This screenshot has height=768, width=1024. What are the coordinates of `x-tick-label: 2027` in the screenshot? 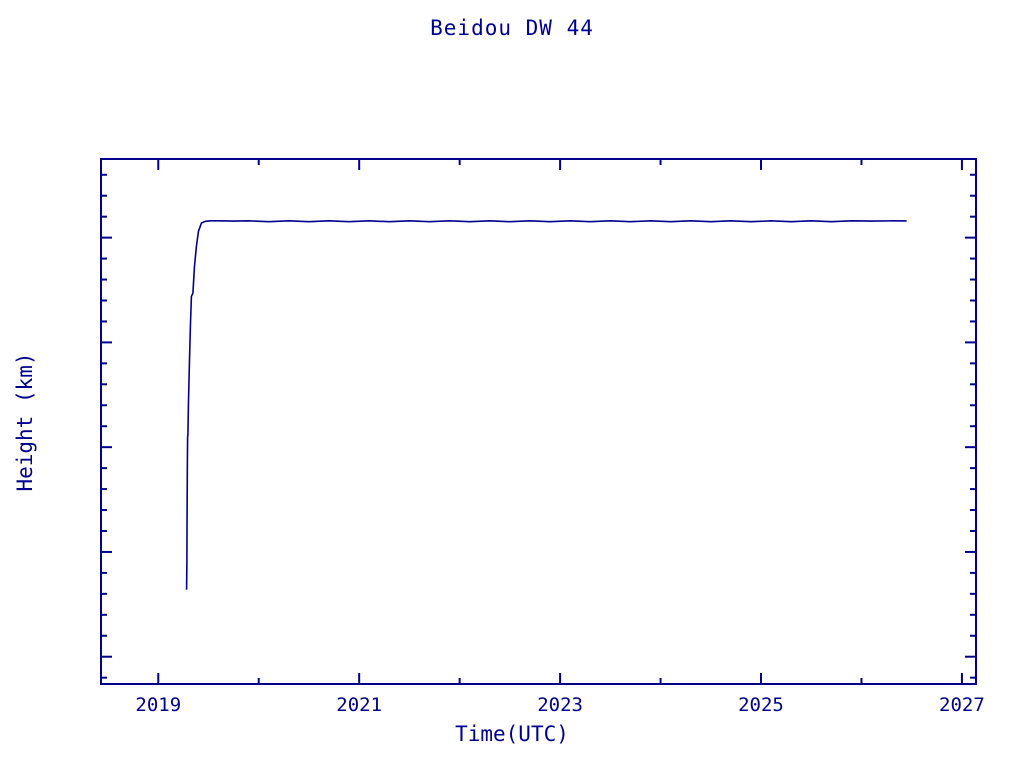 It's located at (962, 705).